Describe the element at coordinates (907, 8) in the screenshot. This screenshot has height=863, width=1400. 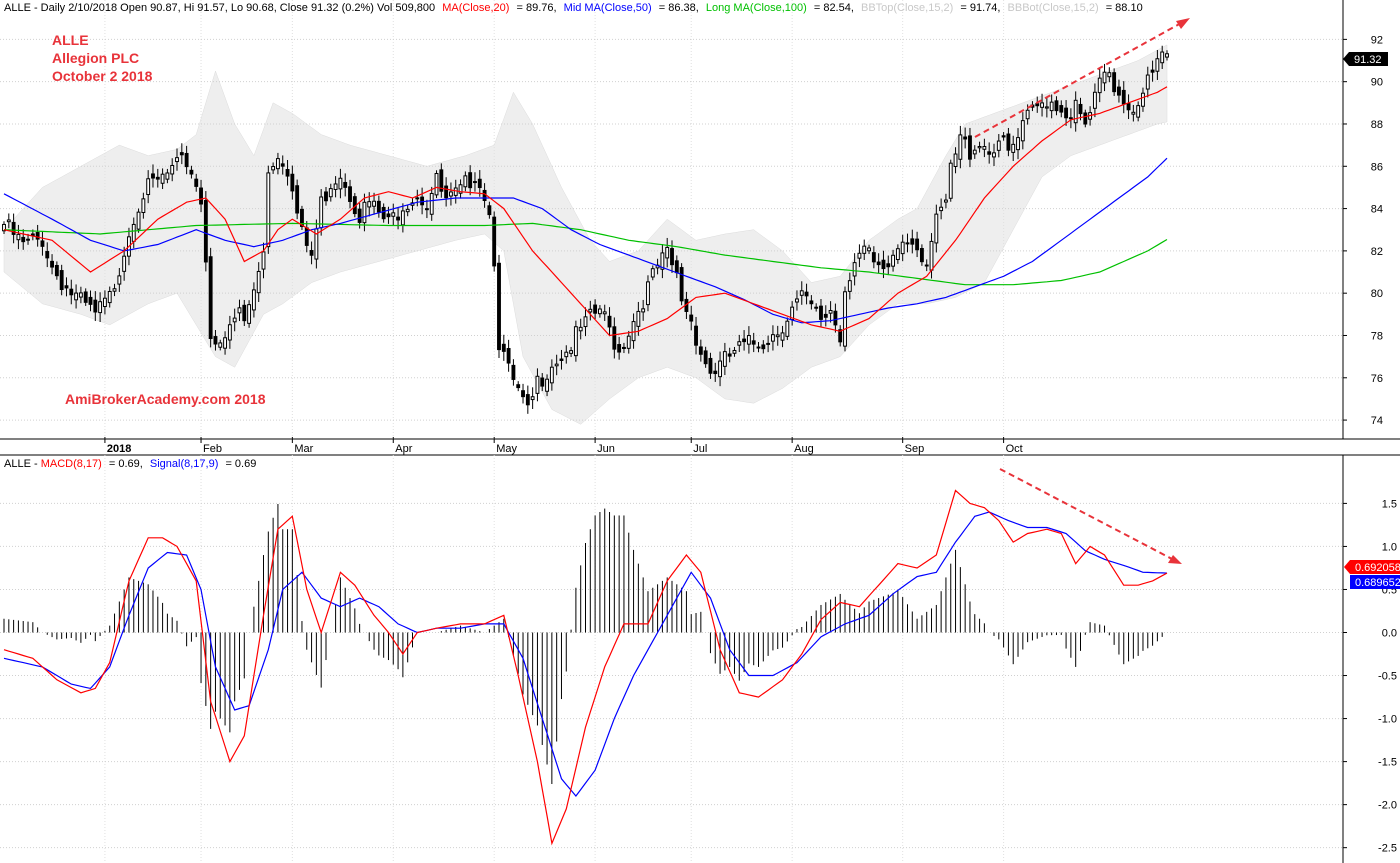
I see `bbtop-label: BBTop(Close,15,2)` at that location.